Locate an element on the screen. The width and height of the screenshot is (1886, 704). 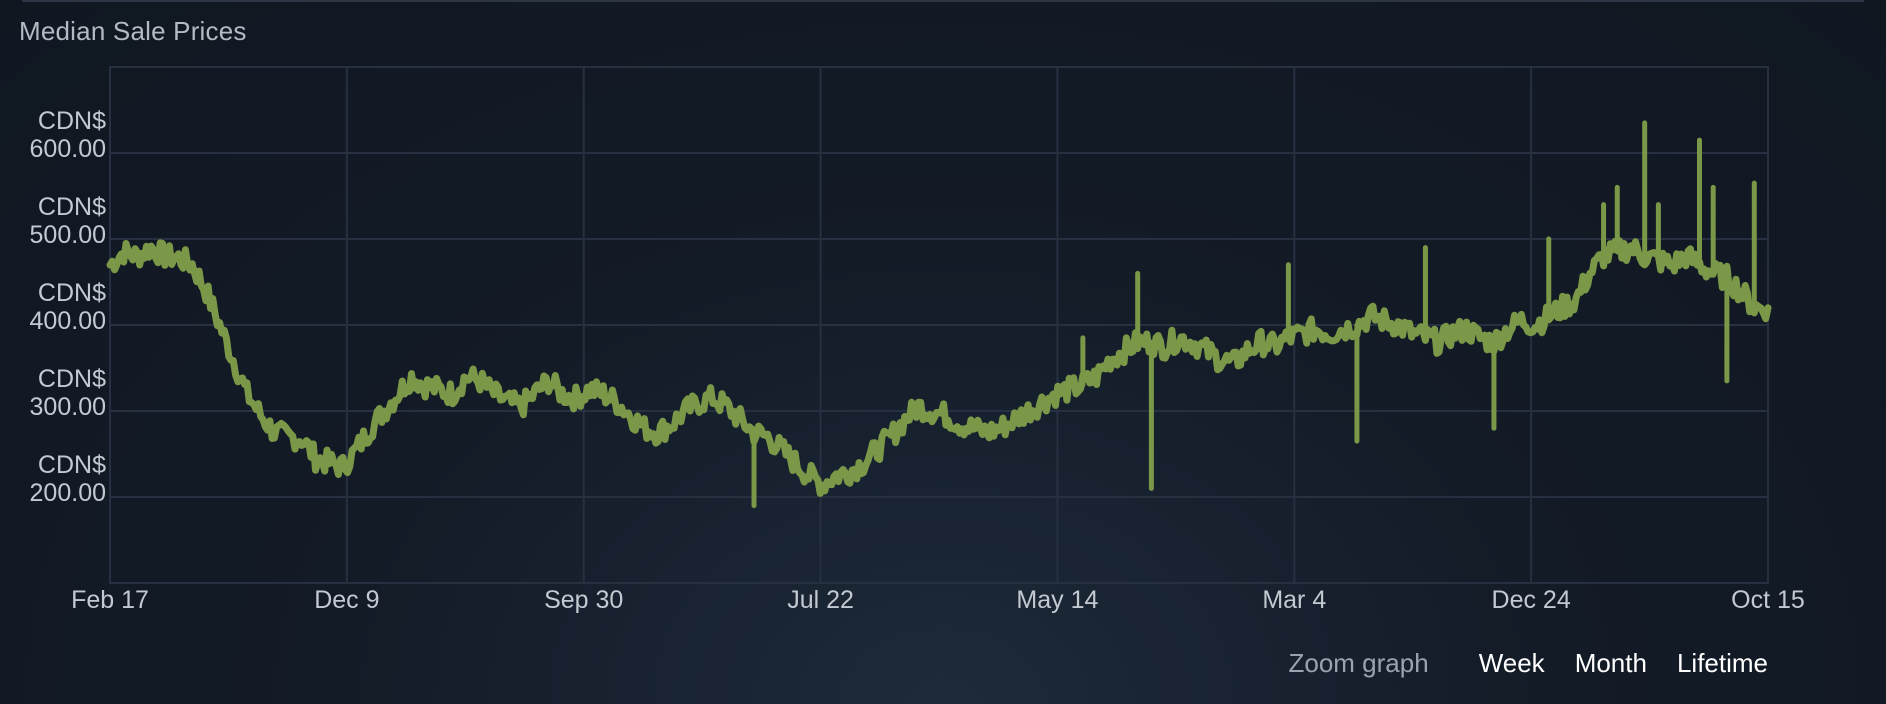
zoom-controls: Zoom graph Week Month Lifetime is located at coordinates (1529, 663).